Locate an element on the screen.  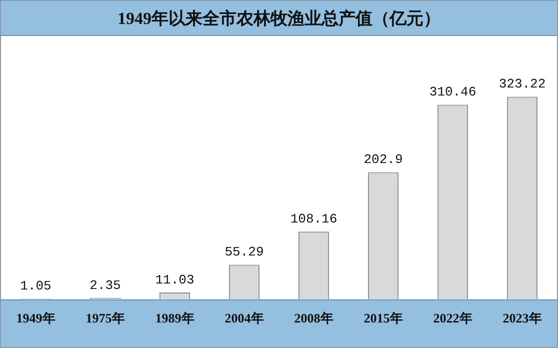
data-label: 202.9 is located at coordinates (383, 160).